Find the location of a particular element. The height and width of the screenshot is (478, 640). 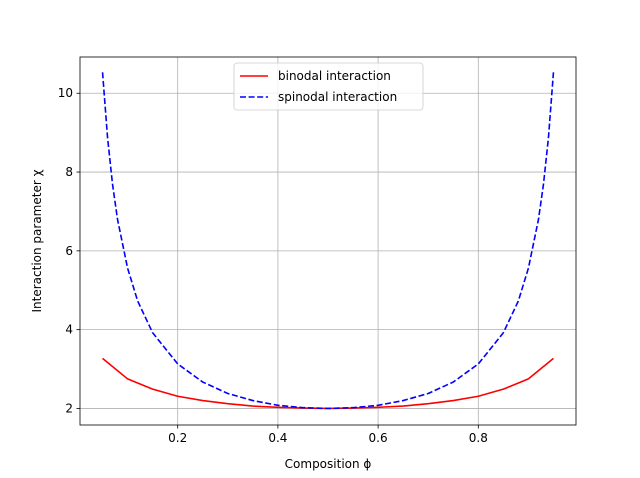

y-tick-label: 10 is located at coordinates (65, 93).